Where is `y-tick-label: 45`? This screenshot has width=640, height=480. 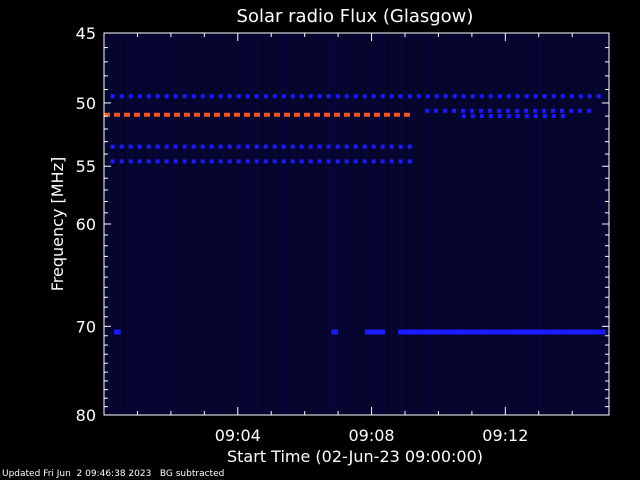
y-tick-label: 45 is located at coordinates (86, 33).